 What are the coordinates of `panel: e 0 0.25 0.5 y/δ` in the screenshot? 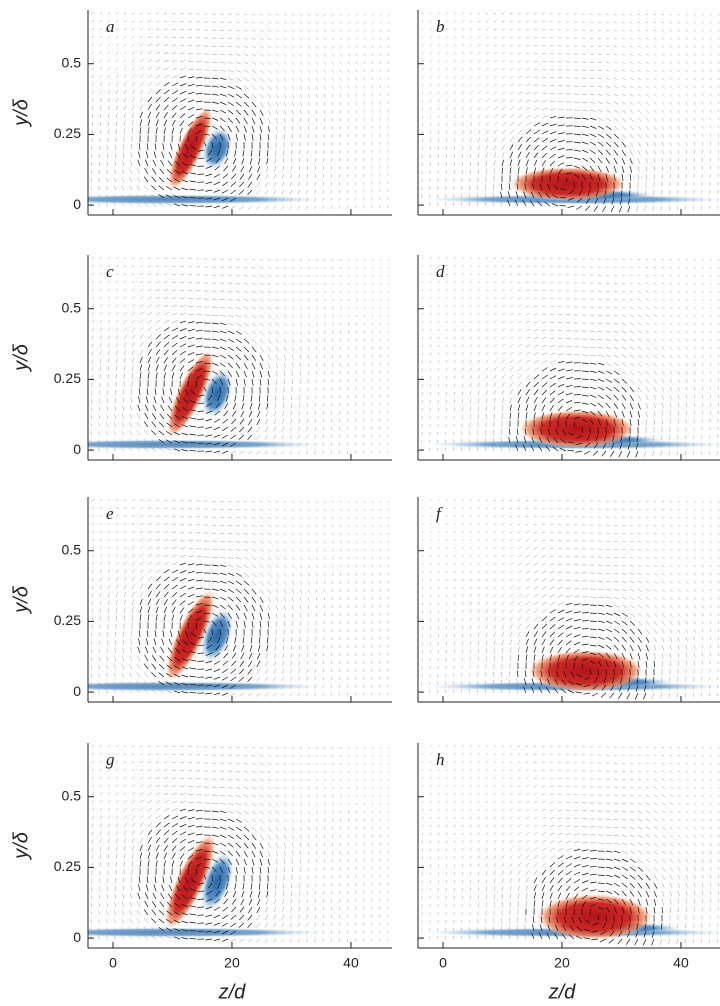 It's located at (201, 600).